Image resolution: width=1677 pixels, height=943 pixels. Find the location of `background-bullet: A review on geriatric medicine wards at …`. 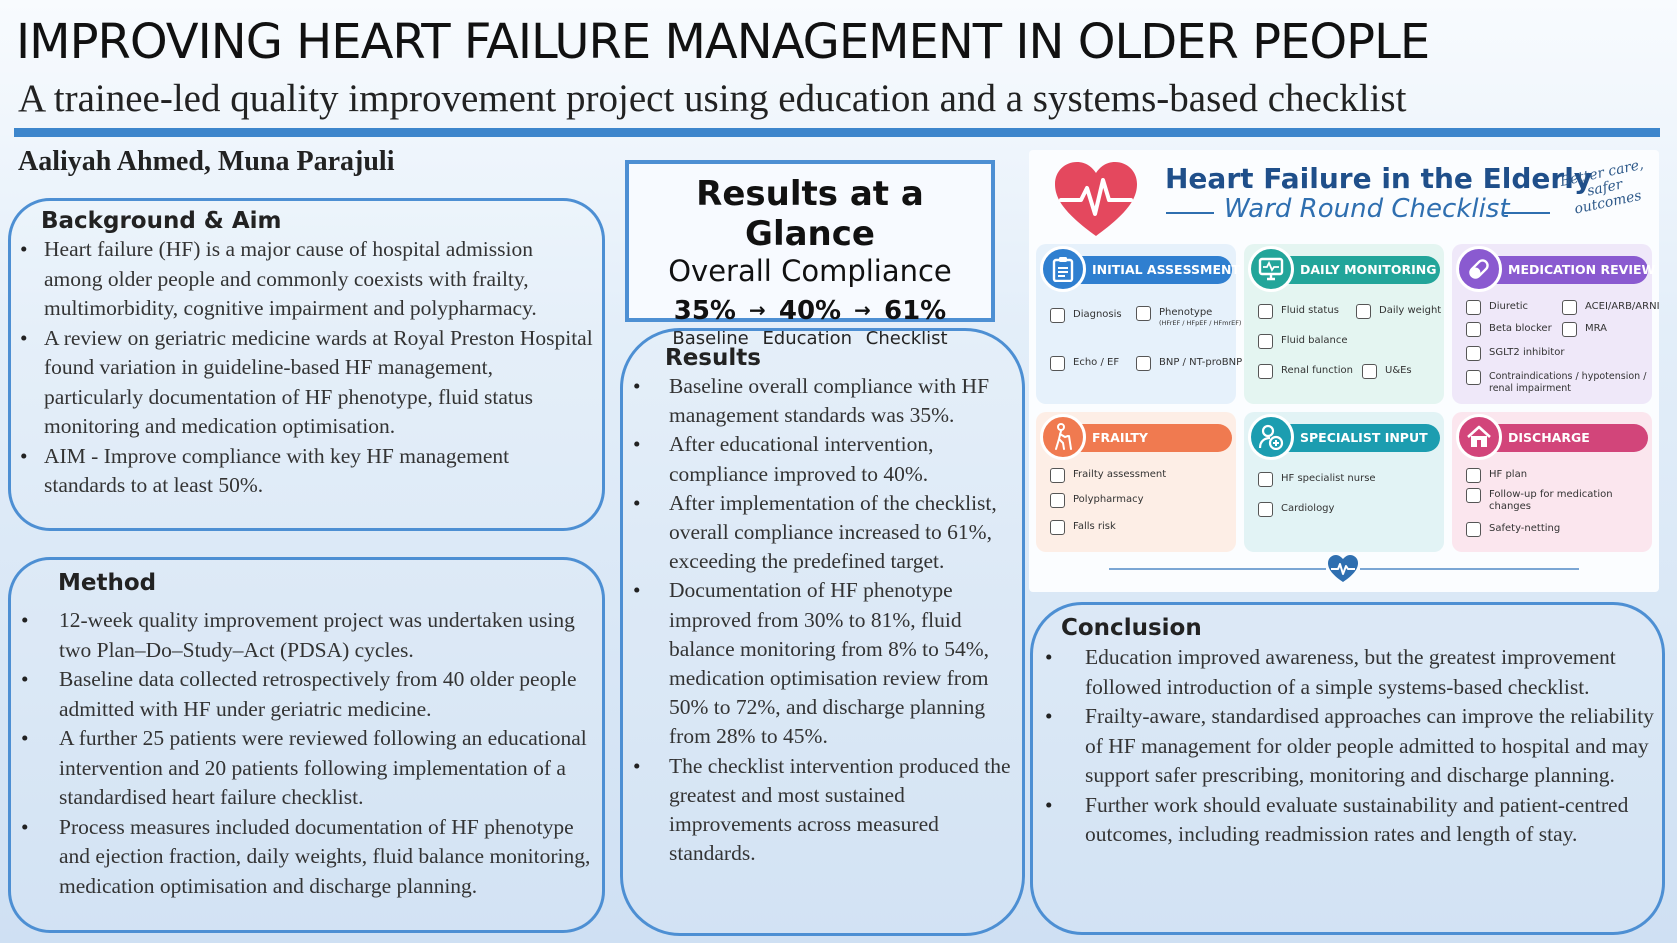

background-bullet: A review on geriatric medicine wards at … is located at coordinates (307, 383).